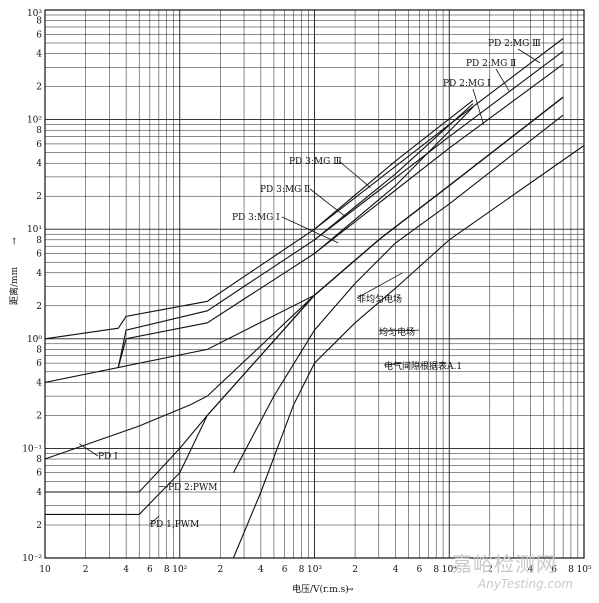  Describe the element at coordinates (108, 457) in the screenshot. I see `annotation-label: PD Ⅰ` at that location.